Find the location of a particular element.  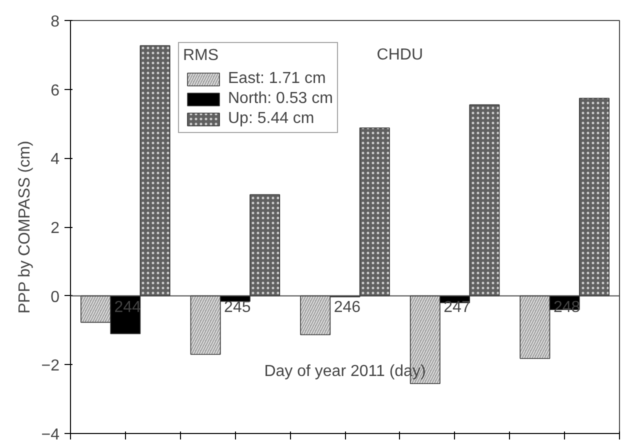

y-axis-title: PPP by COMPASS (cm) is located at coordinates (25, 227).